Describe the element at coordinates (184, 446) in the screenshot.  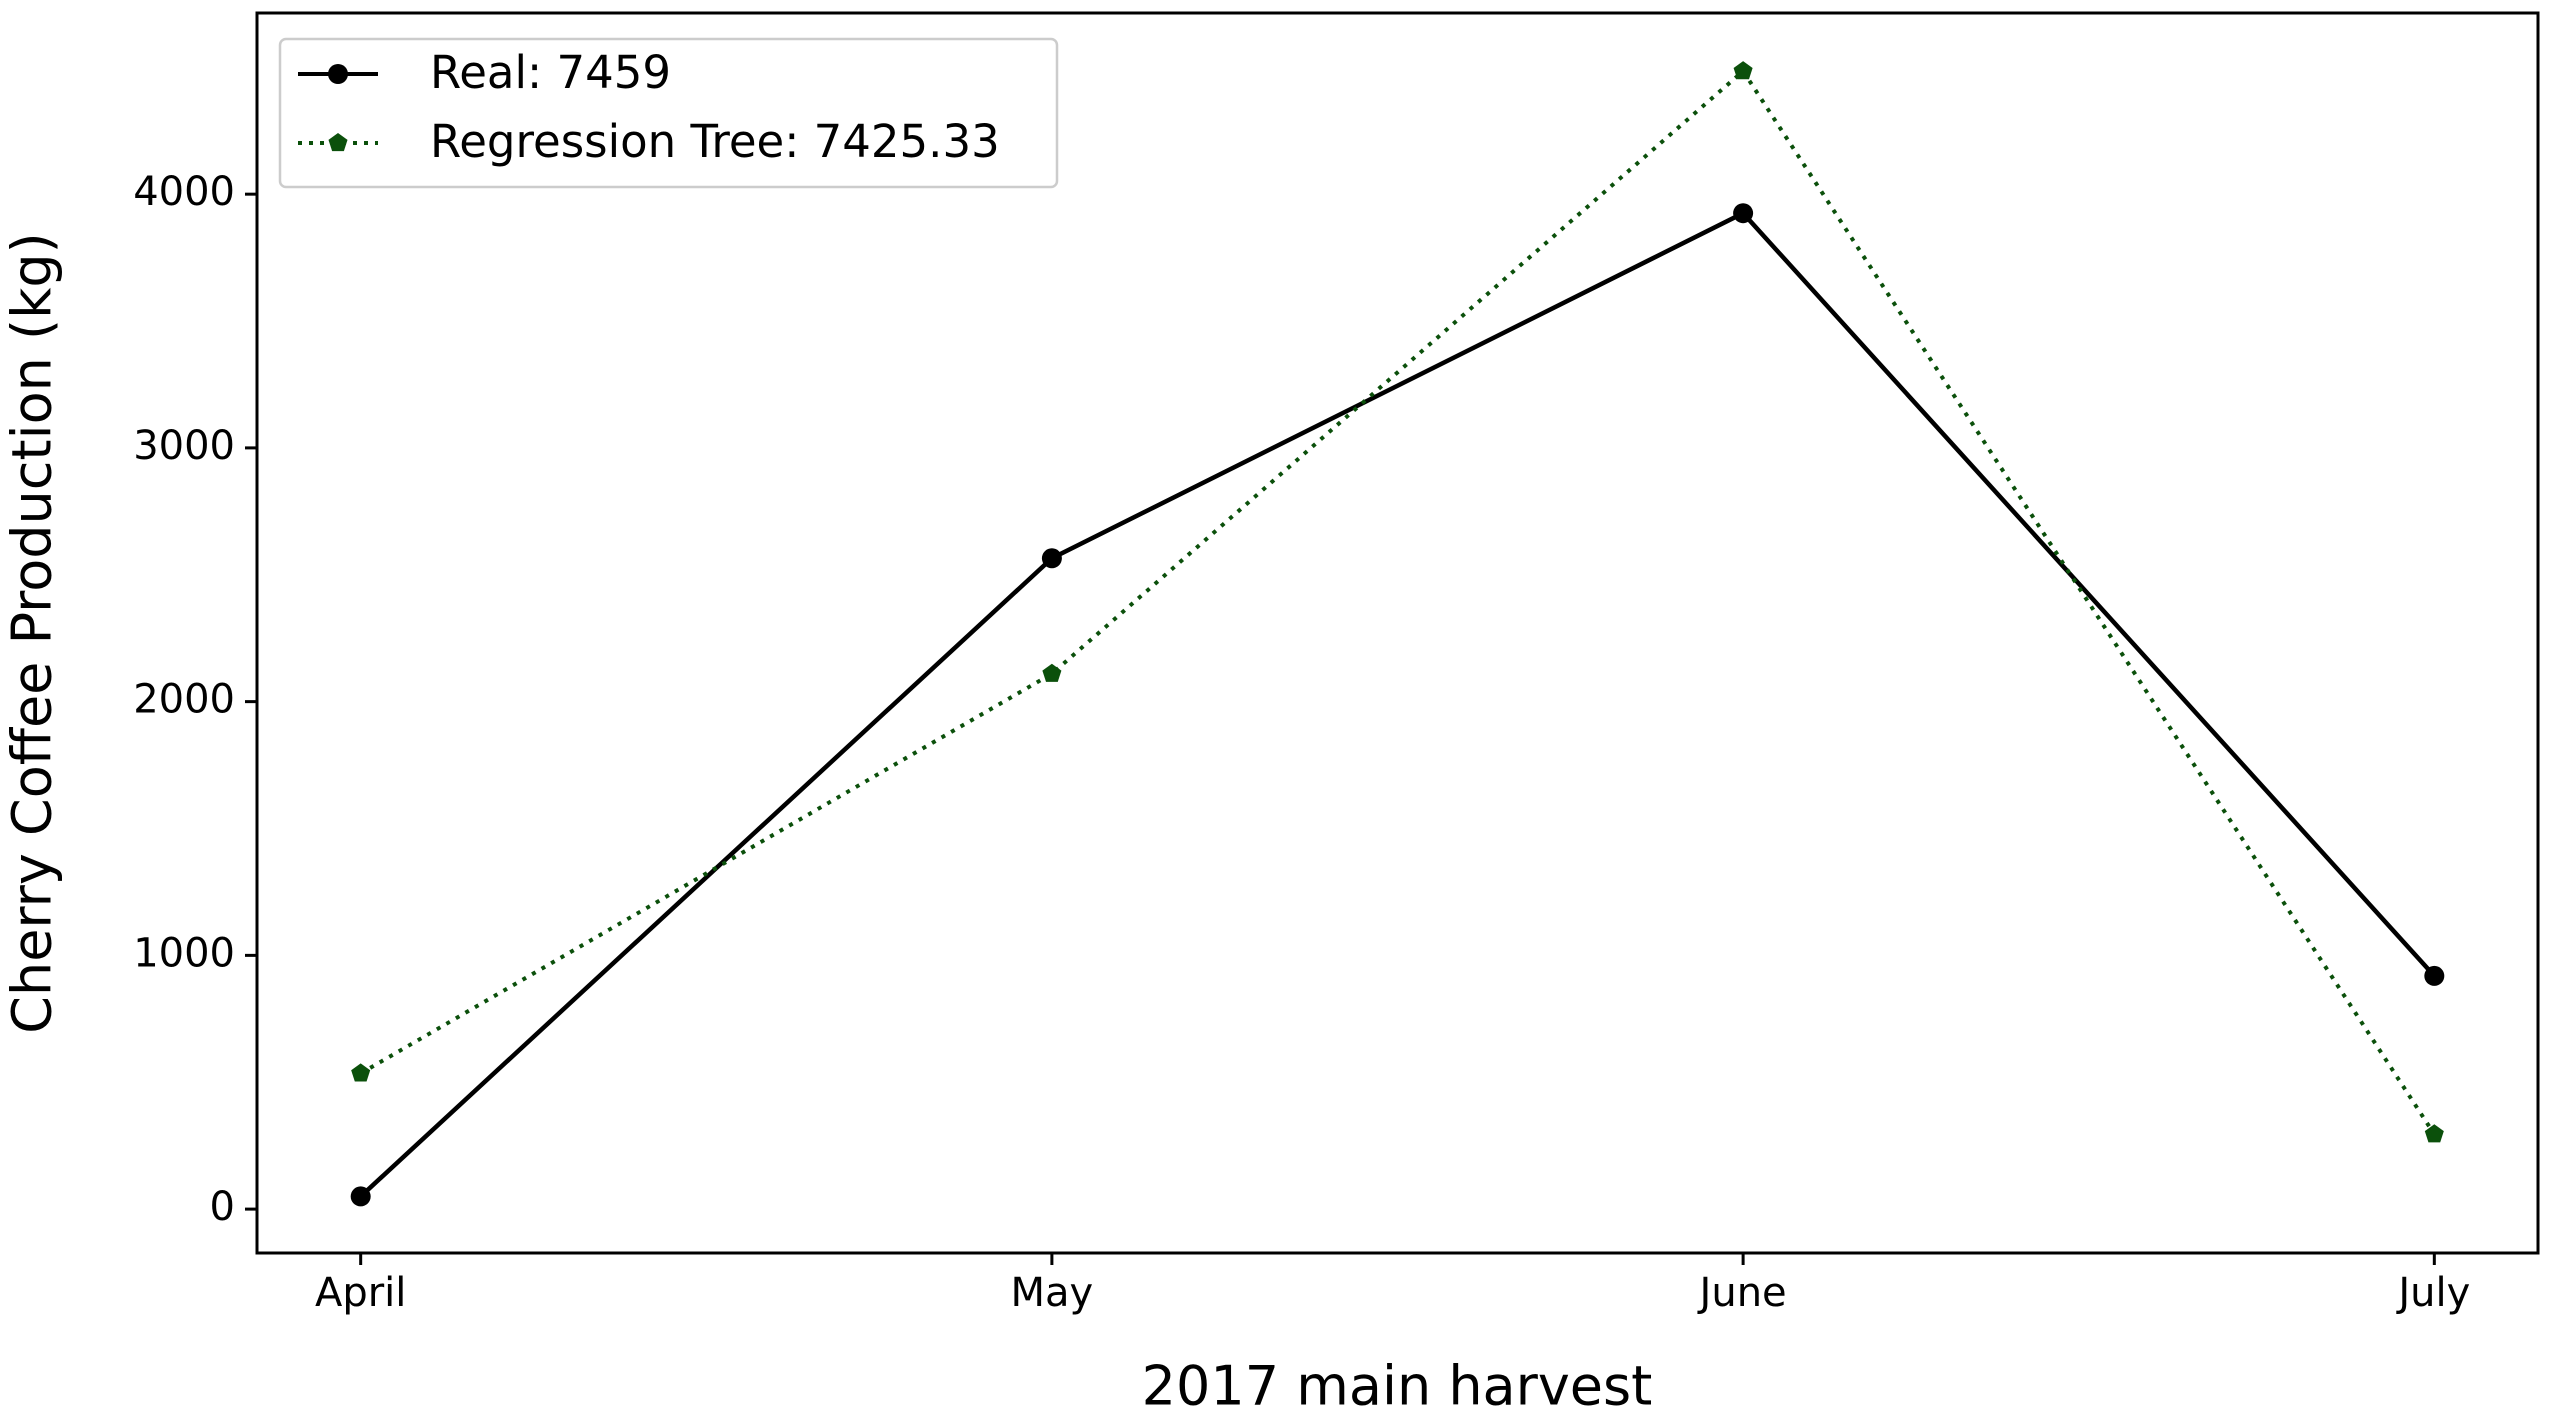
I see `y-tick-label: 3000` at that location.